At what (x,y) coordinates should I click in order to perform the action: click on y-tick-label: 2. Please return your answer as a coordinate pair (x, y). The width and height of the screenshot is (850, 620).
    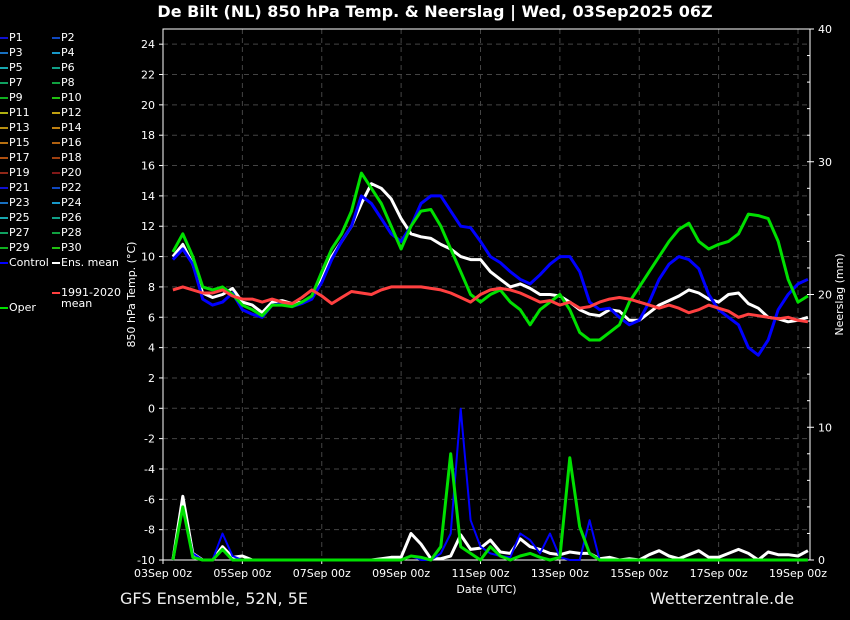
    Looking at the image, I should click on (151, 378).